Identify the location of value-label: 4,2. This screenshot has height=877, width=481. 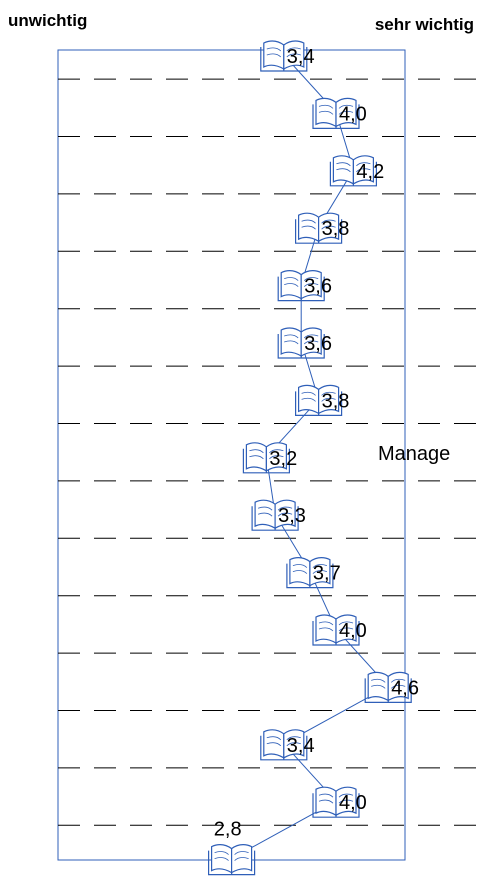
(370, 172).